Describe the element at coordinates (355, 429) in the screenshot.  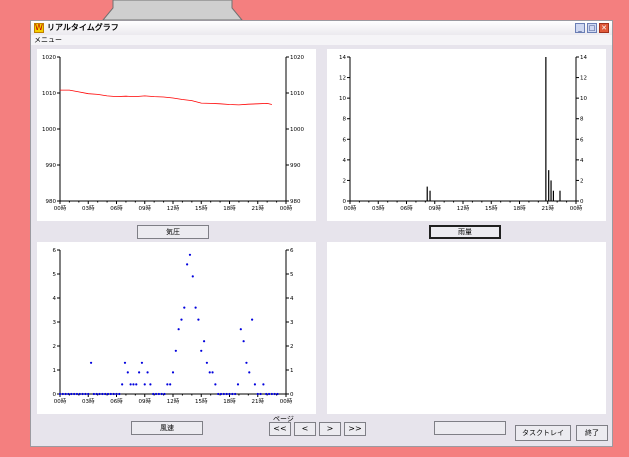
I see `pager-last-button: >>` at that location.